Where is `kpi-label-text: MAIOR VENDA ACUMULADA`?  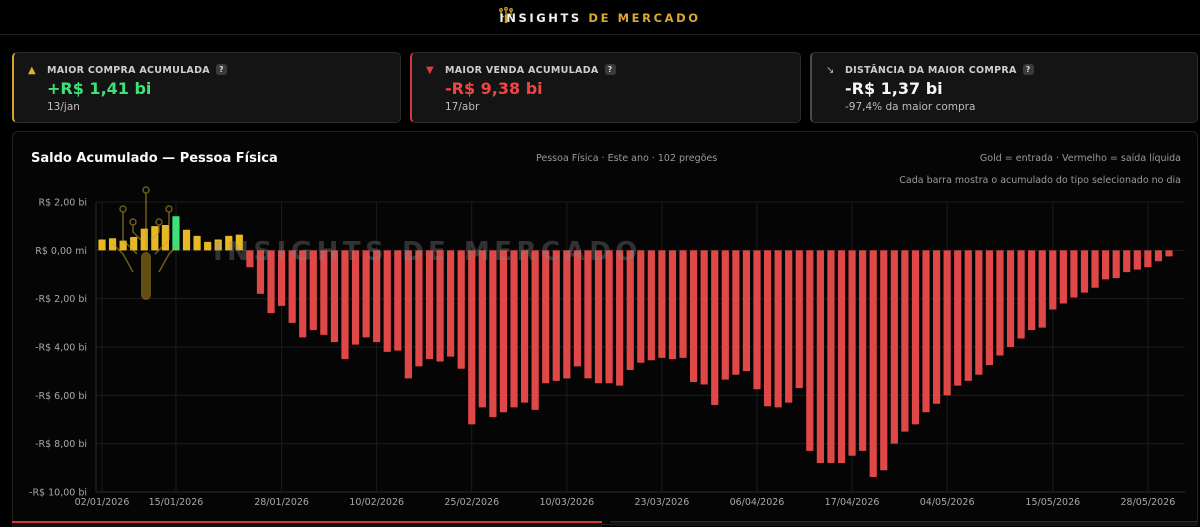
kpi-label-text: MAIOR VENDA ACUMULADA is located at coordinates (522, 70).